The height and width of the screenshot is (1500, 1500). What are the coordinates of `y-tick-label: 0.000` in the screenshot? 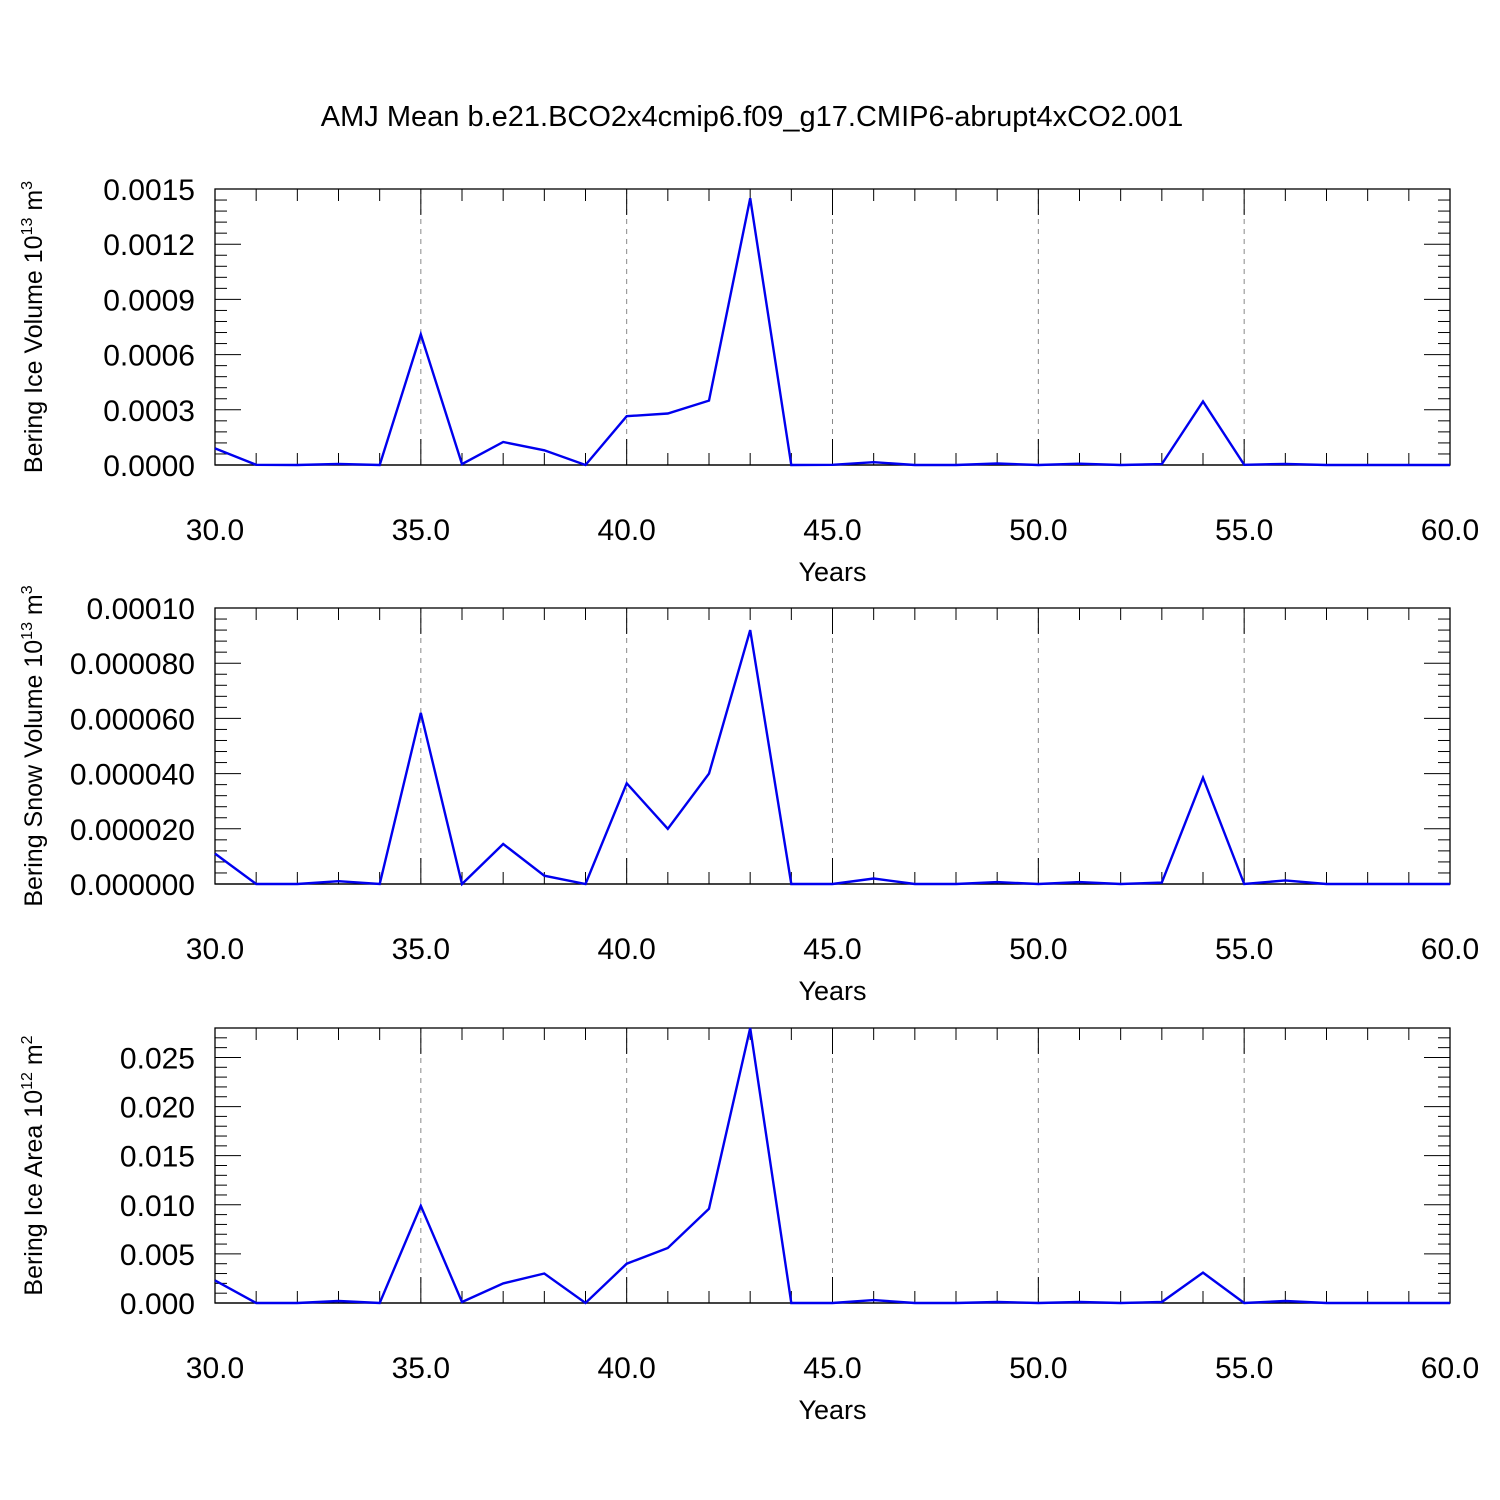 It's located at (157, 1304).